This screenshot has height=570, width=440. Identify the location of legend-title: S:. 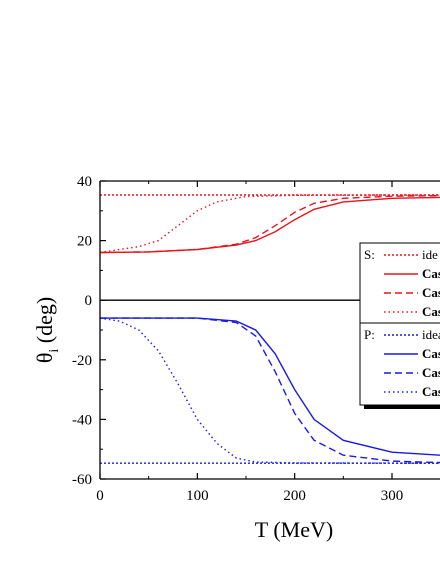
(369, 254).